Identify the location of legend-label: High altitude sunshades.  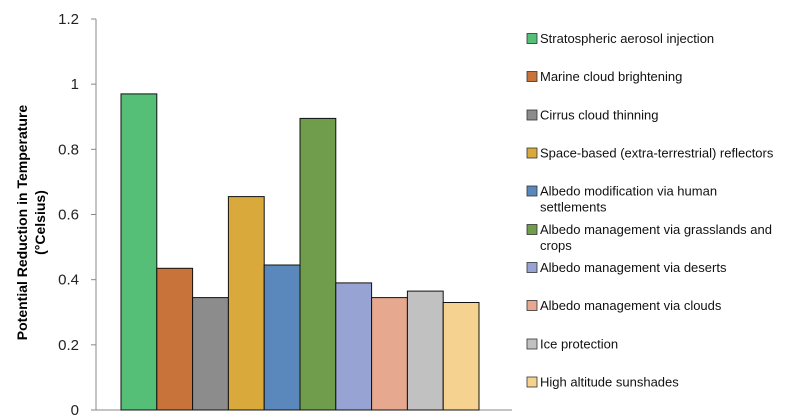
(609, 382).